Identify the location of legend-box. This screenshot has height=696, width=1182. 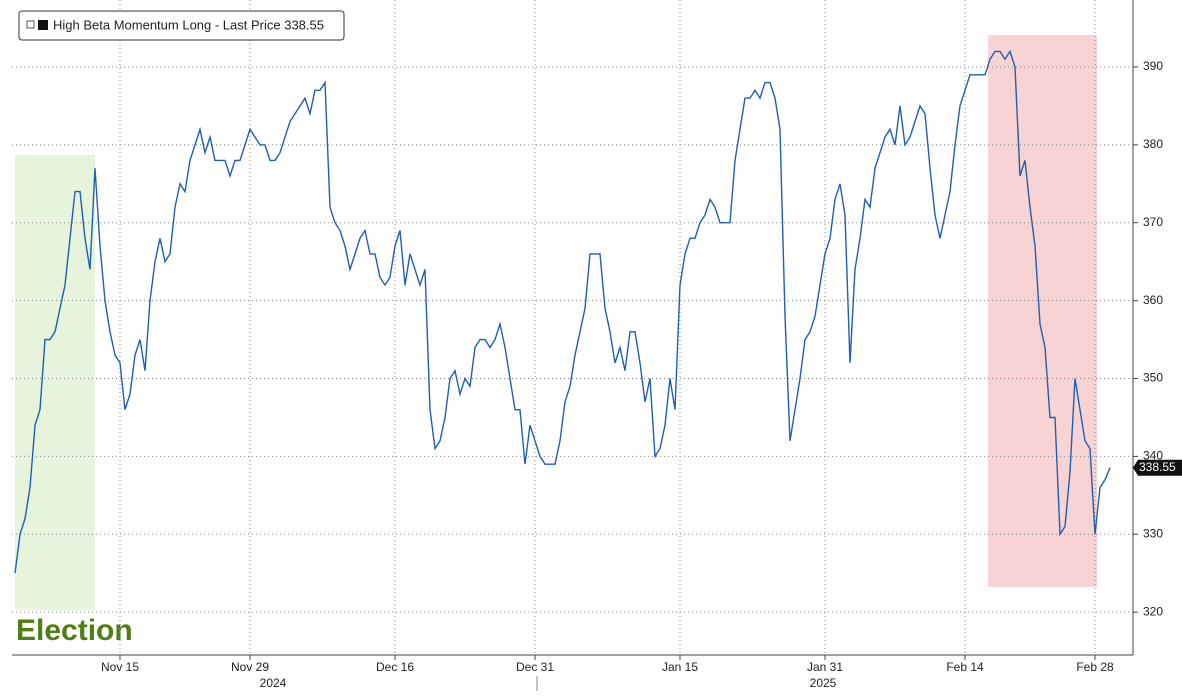
(181, 25).